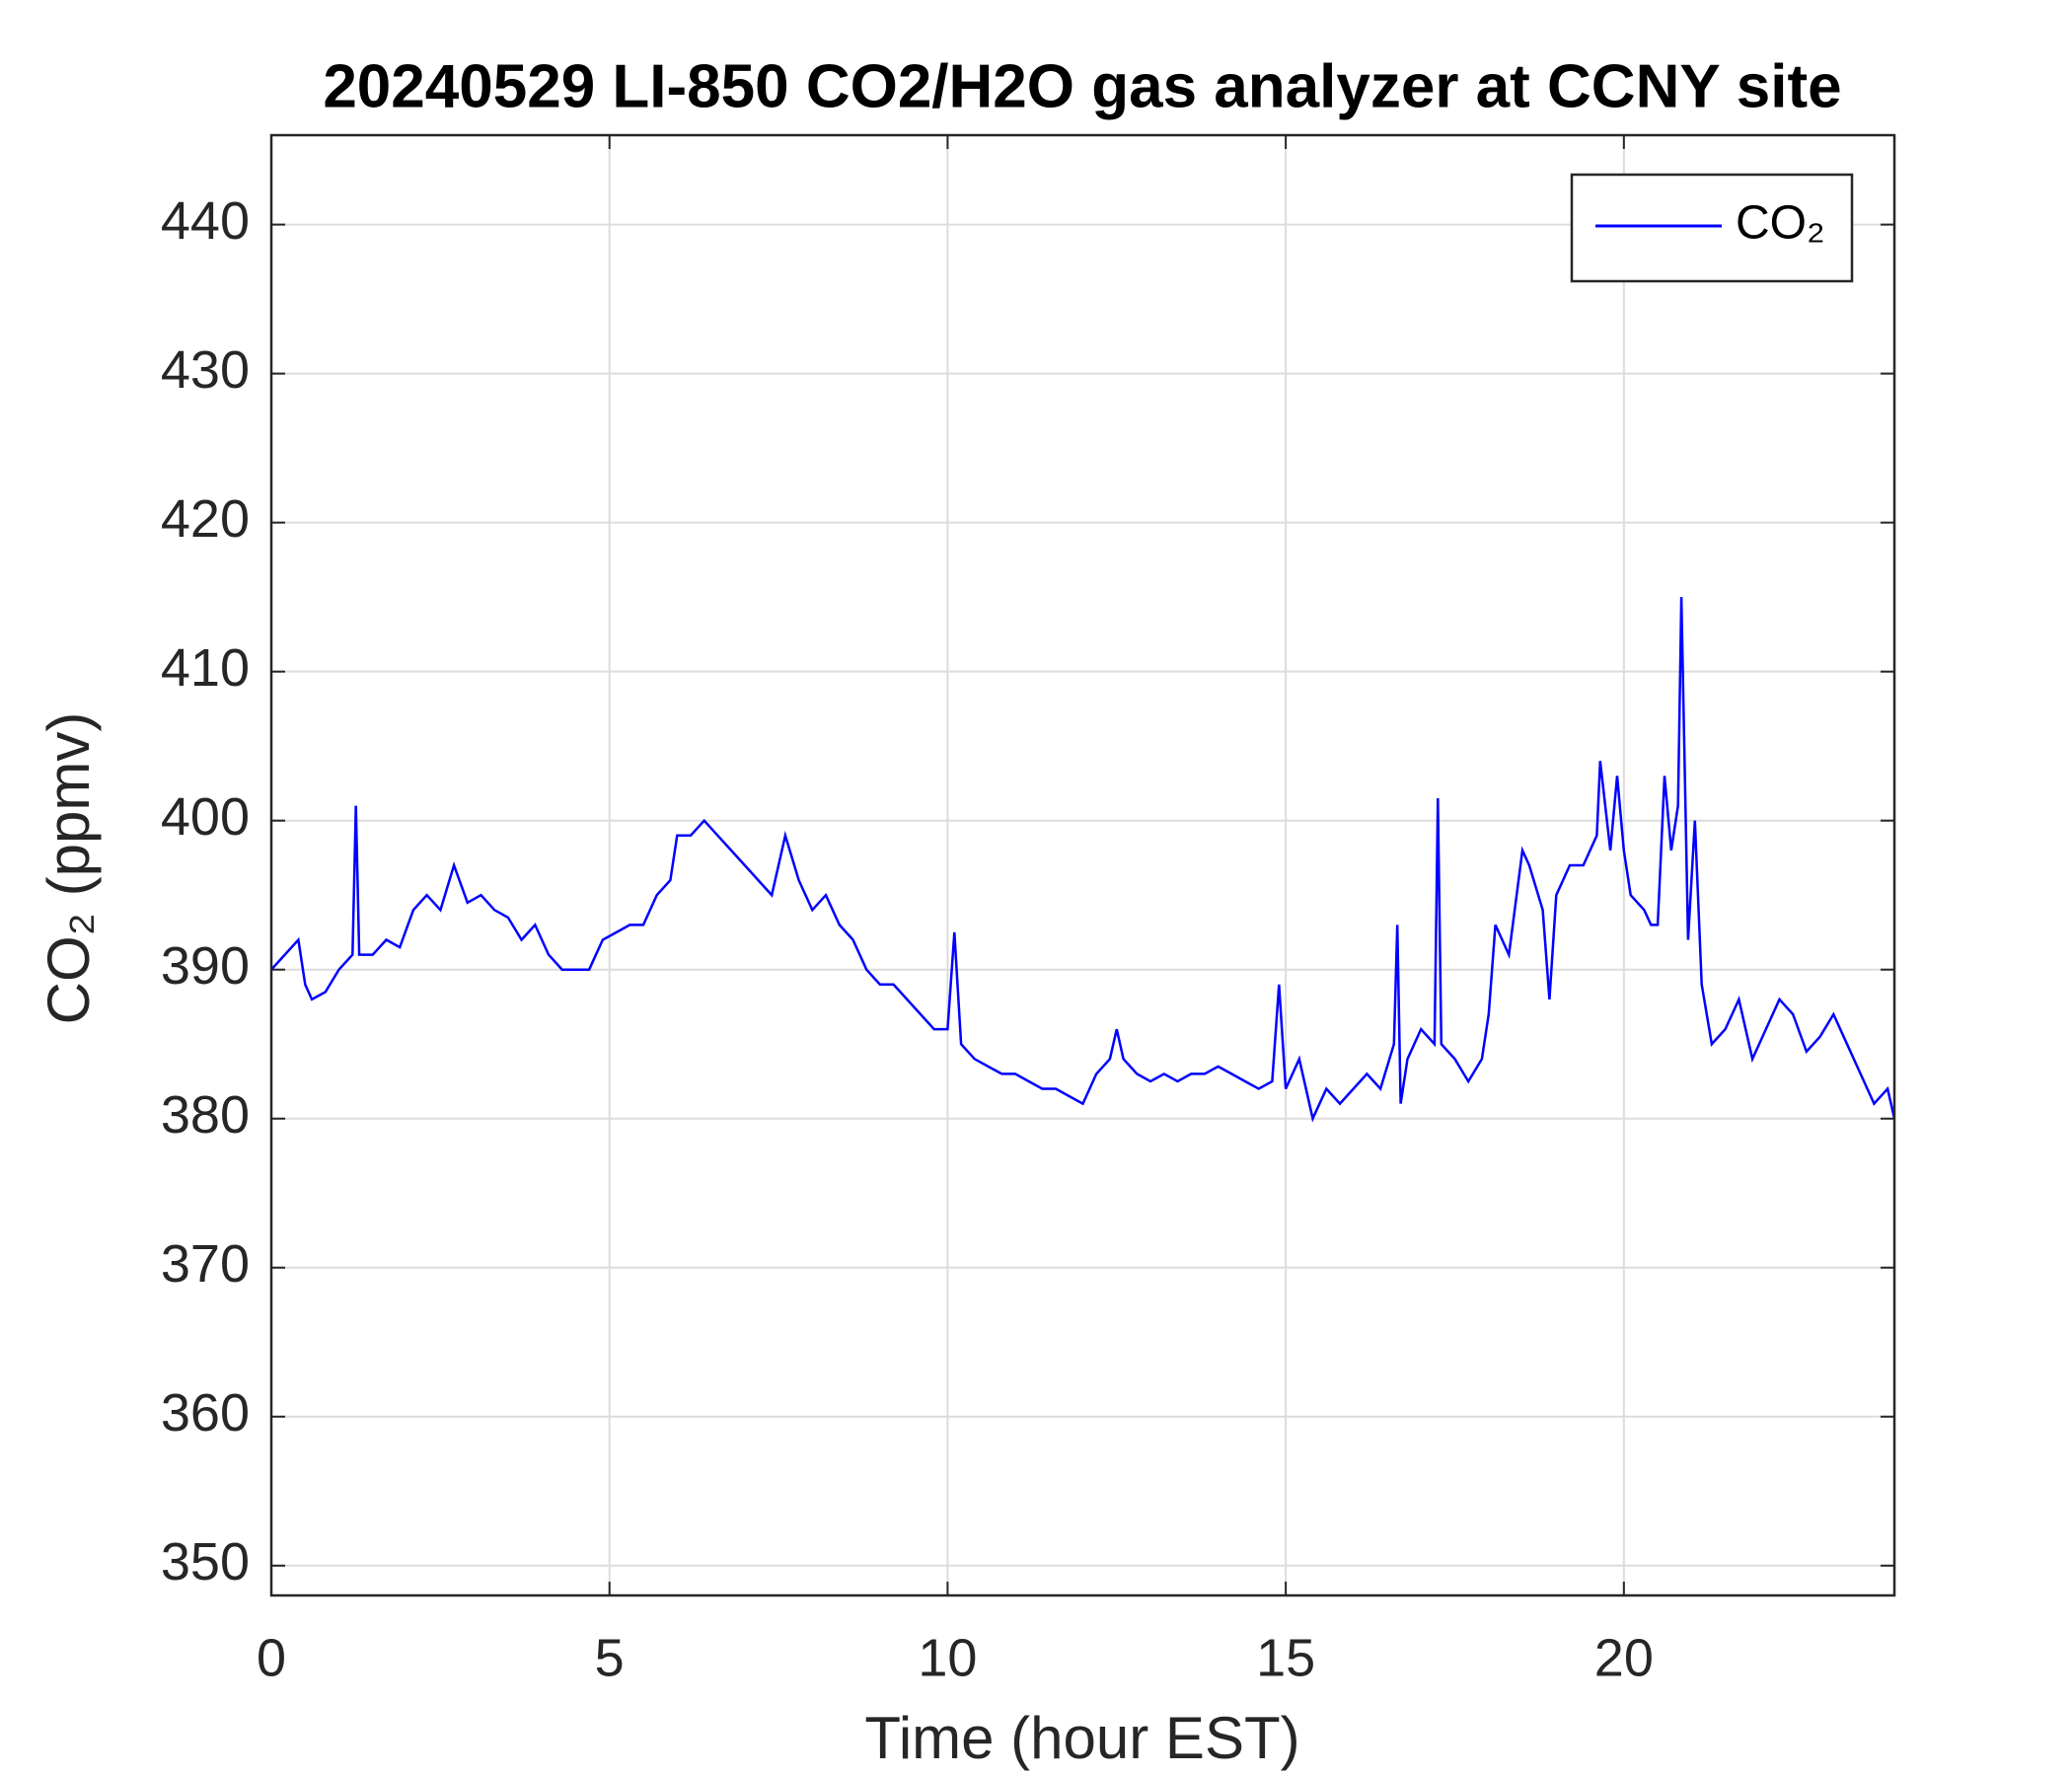  I want to click on legend-label: CO₂, so click(1781, 224).